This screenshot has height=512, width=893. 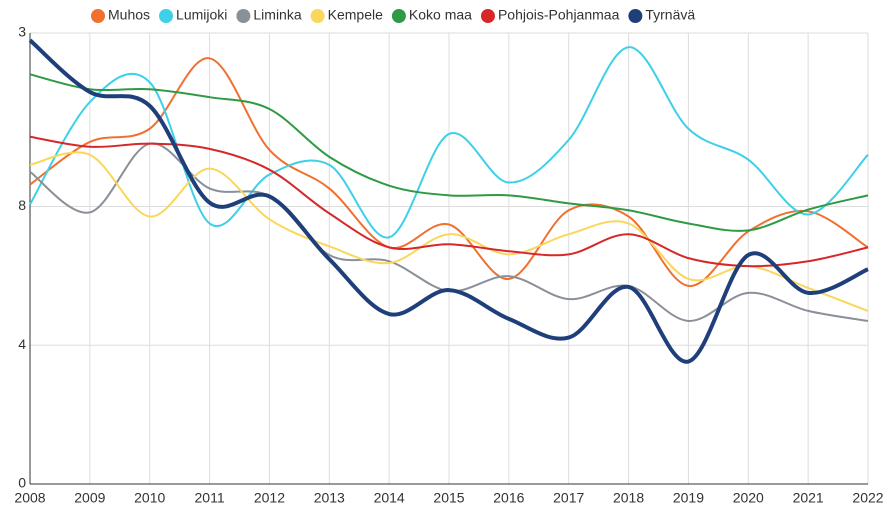 What do you see at coordinates (129, 15) in the screenshot?
I see `legend-label: Muhos` at bounding box center [129, 15].